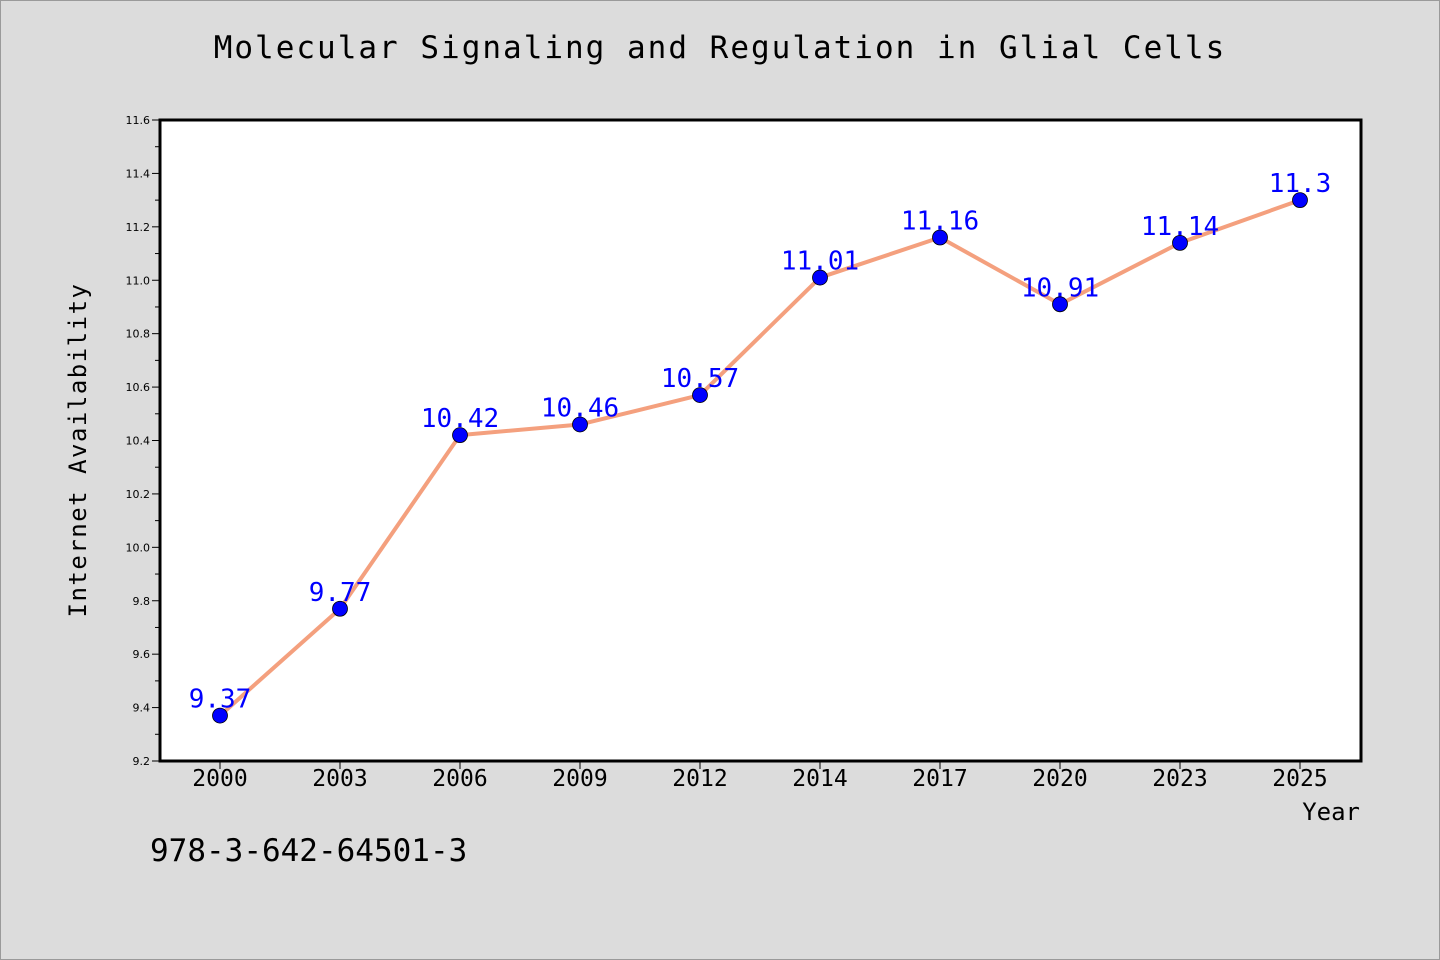 This screenshot has height=960, width=1440. What do you see at coordinates (138, 120) in the screenshot?
I see `y-tick-label: 11.6` at bounding box center [138, 120].